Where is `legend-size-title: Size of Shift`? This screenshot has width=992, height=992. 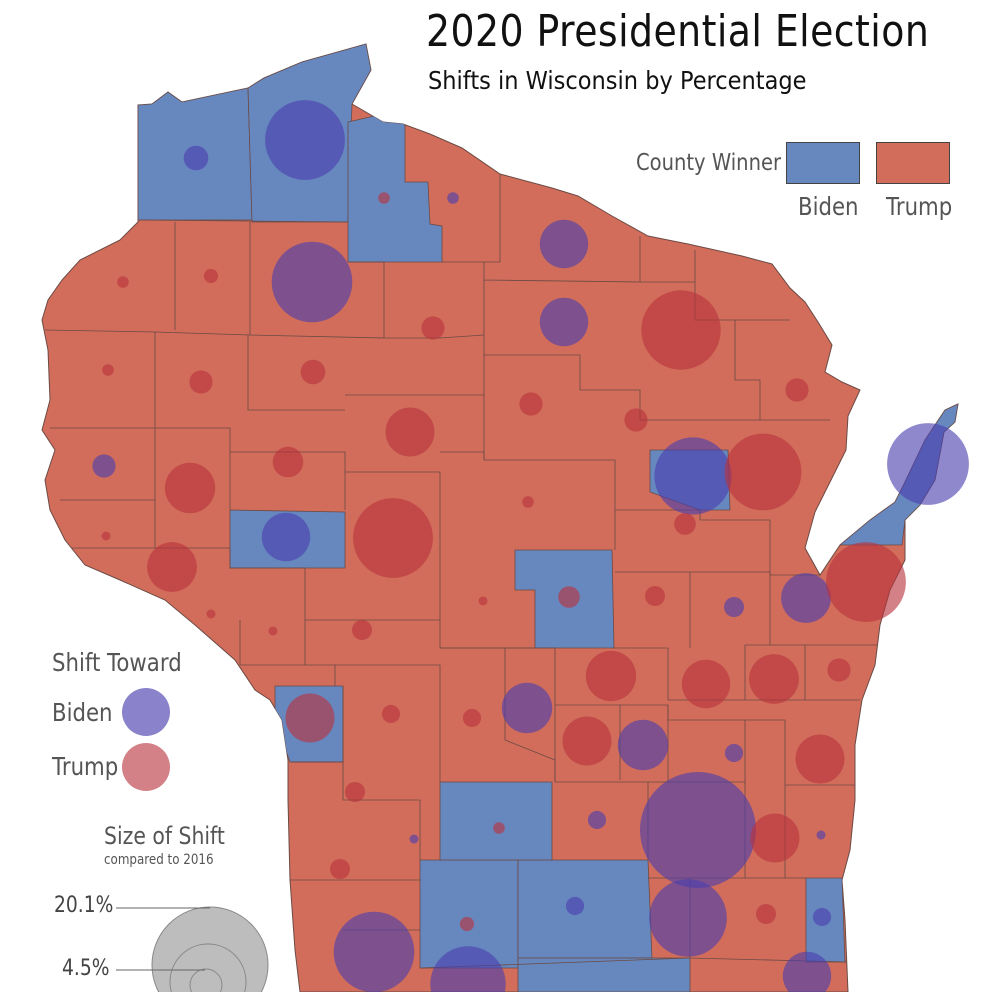
legend-size-title: Size of Shift is located at coordinates (164, 836).